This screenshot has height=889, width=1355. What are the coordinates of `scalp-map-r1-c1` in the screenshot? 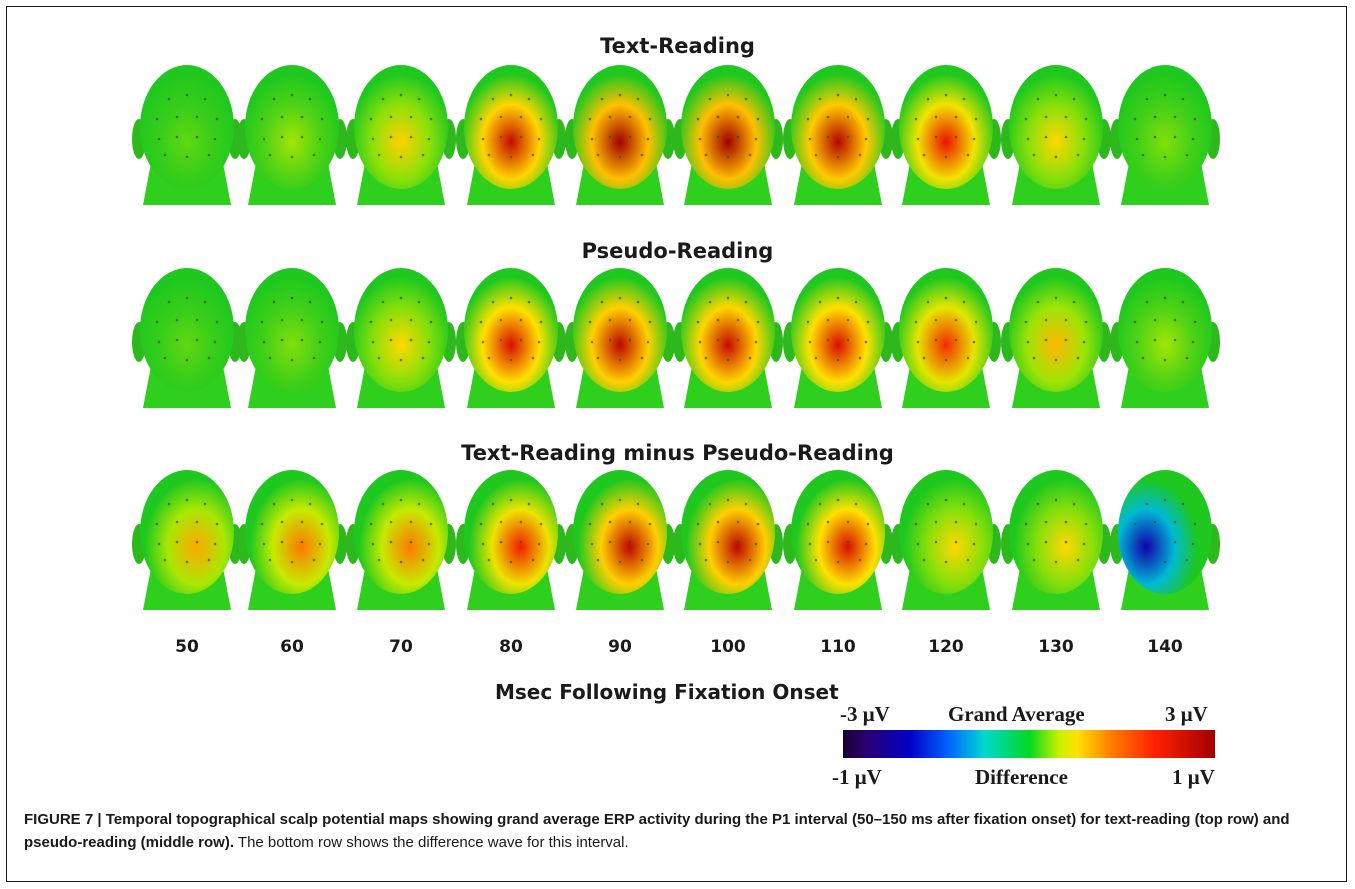 It's located at (292, 338).